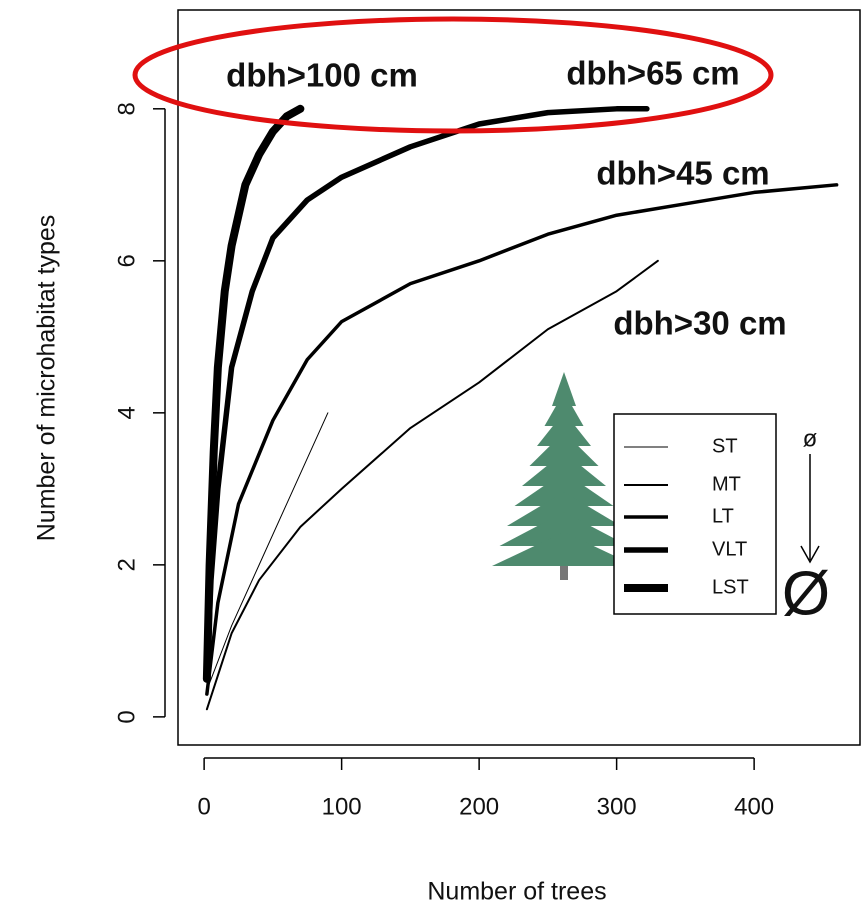  I want to click on highlight-ellipse, so click(453, 75).